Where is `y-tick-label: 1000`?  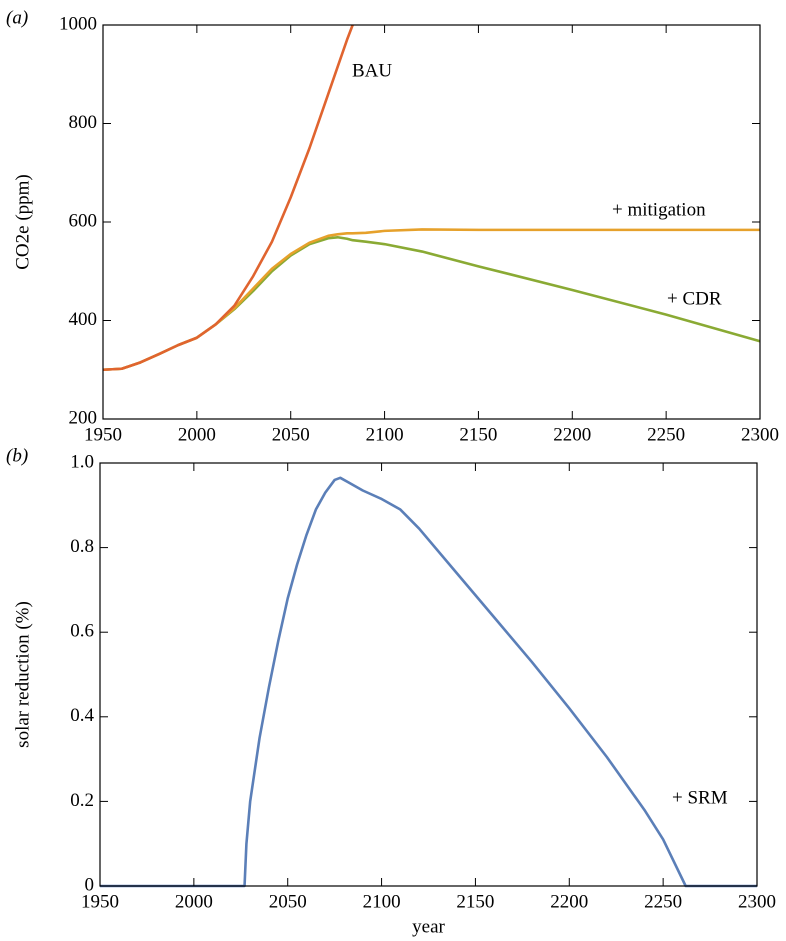 y-tick-label: 1000 is located at coordinates (78, 23).